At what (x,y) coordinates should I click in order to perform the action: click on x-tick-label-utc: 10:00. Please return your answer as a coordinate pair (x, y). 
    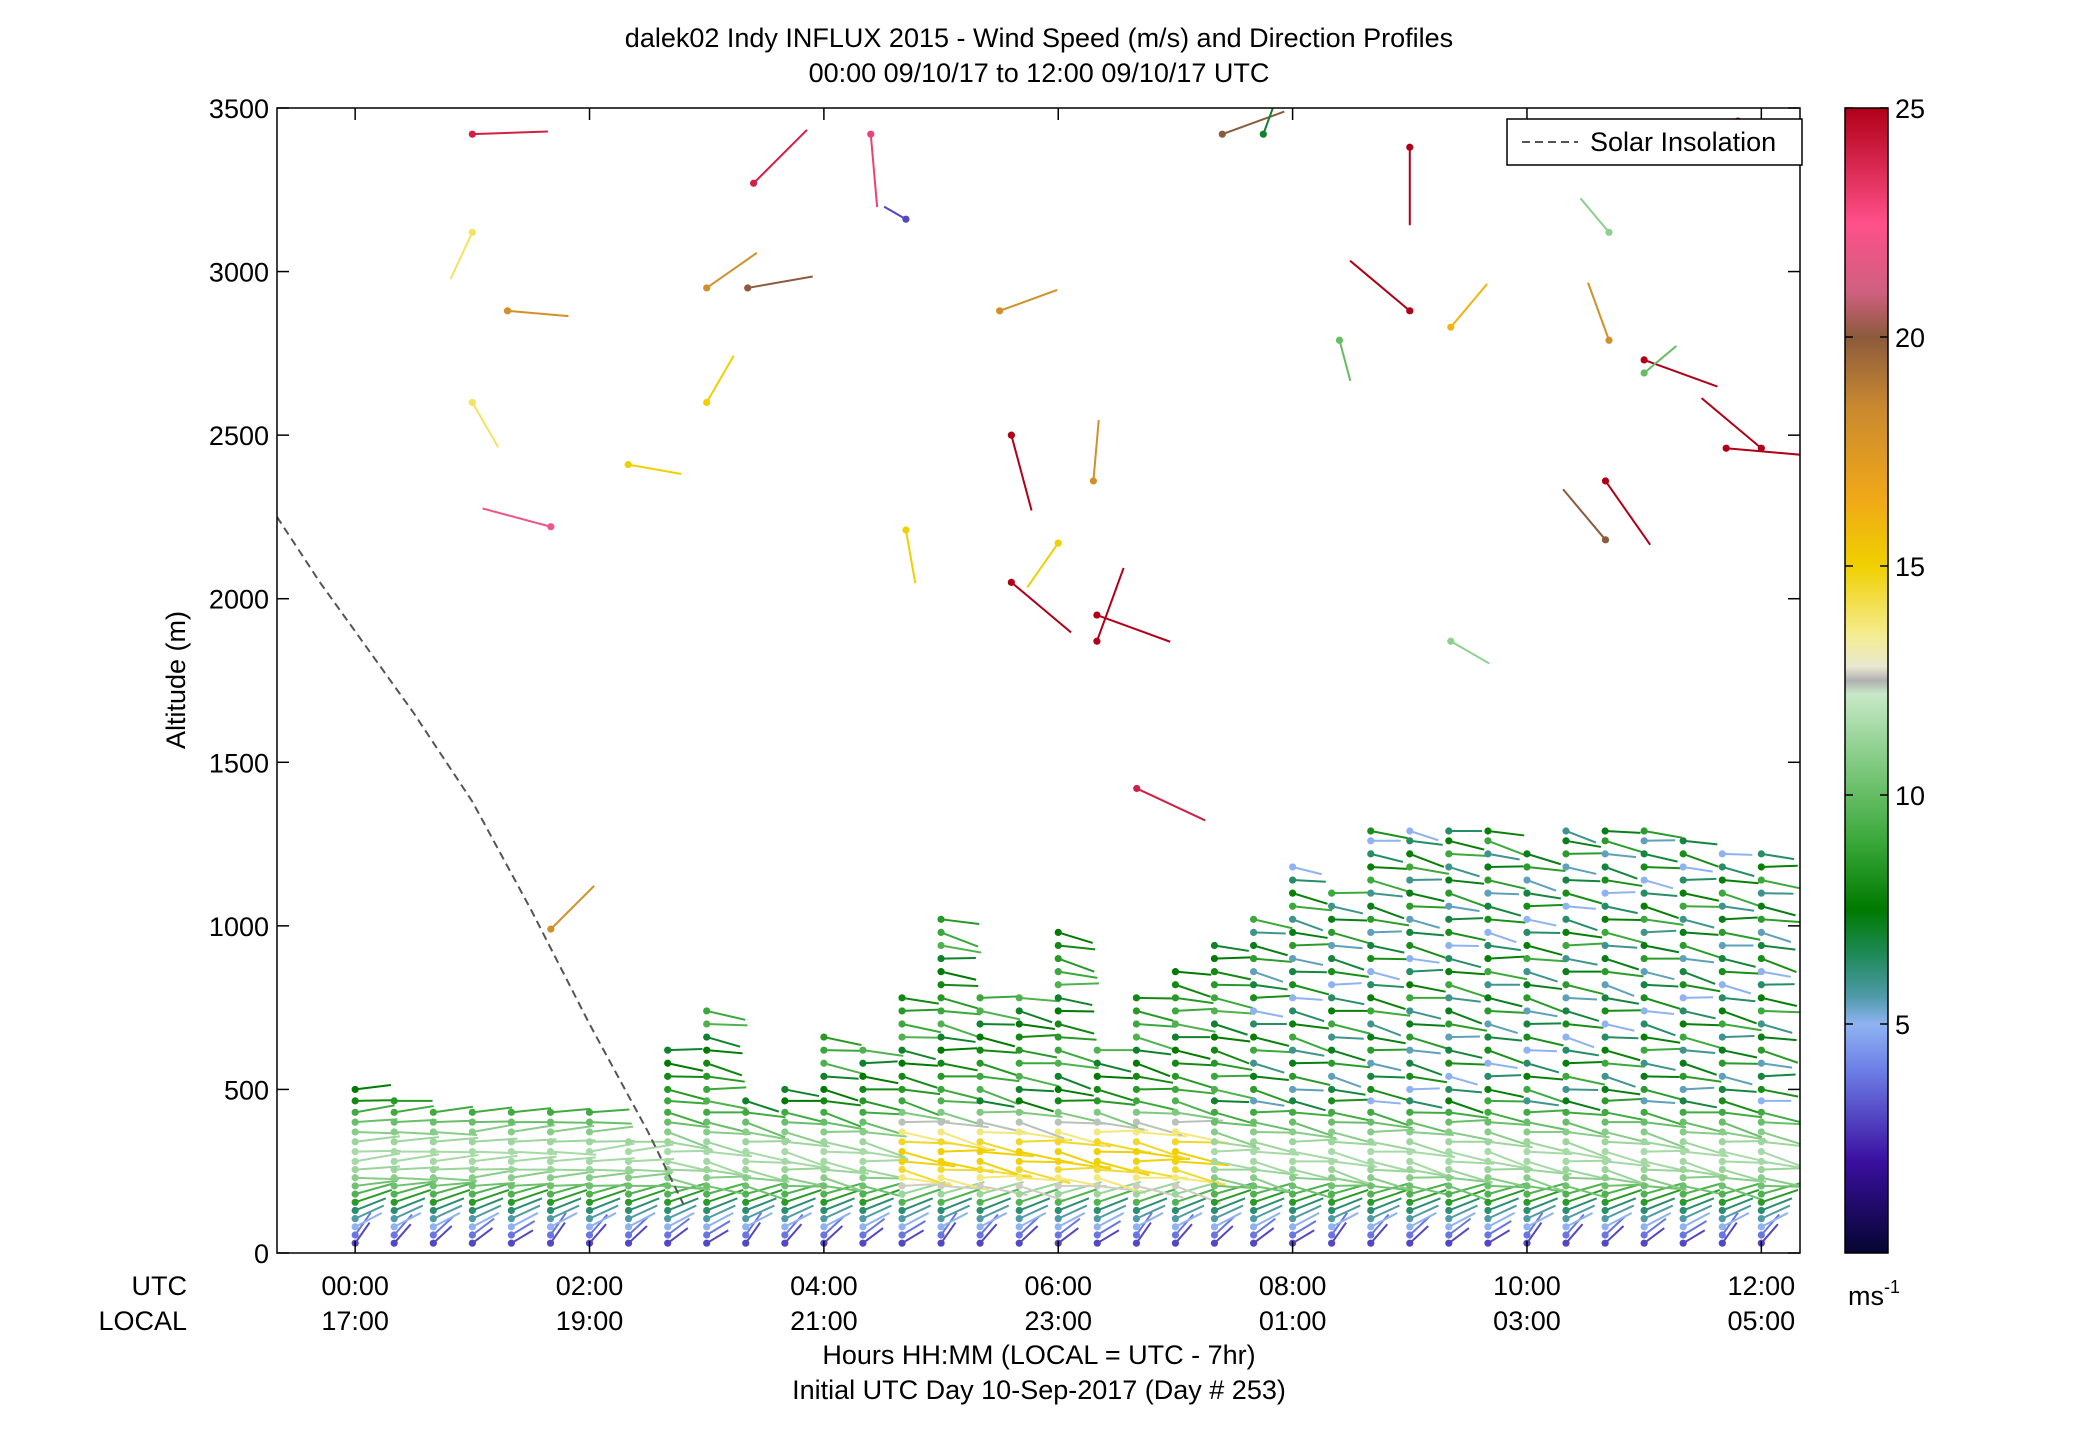
    Looking at the image, I should click on (1527, 1286).